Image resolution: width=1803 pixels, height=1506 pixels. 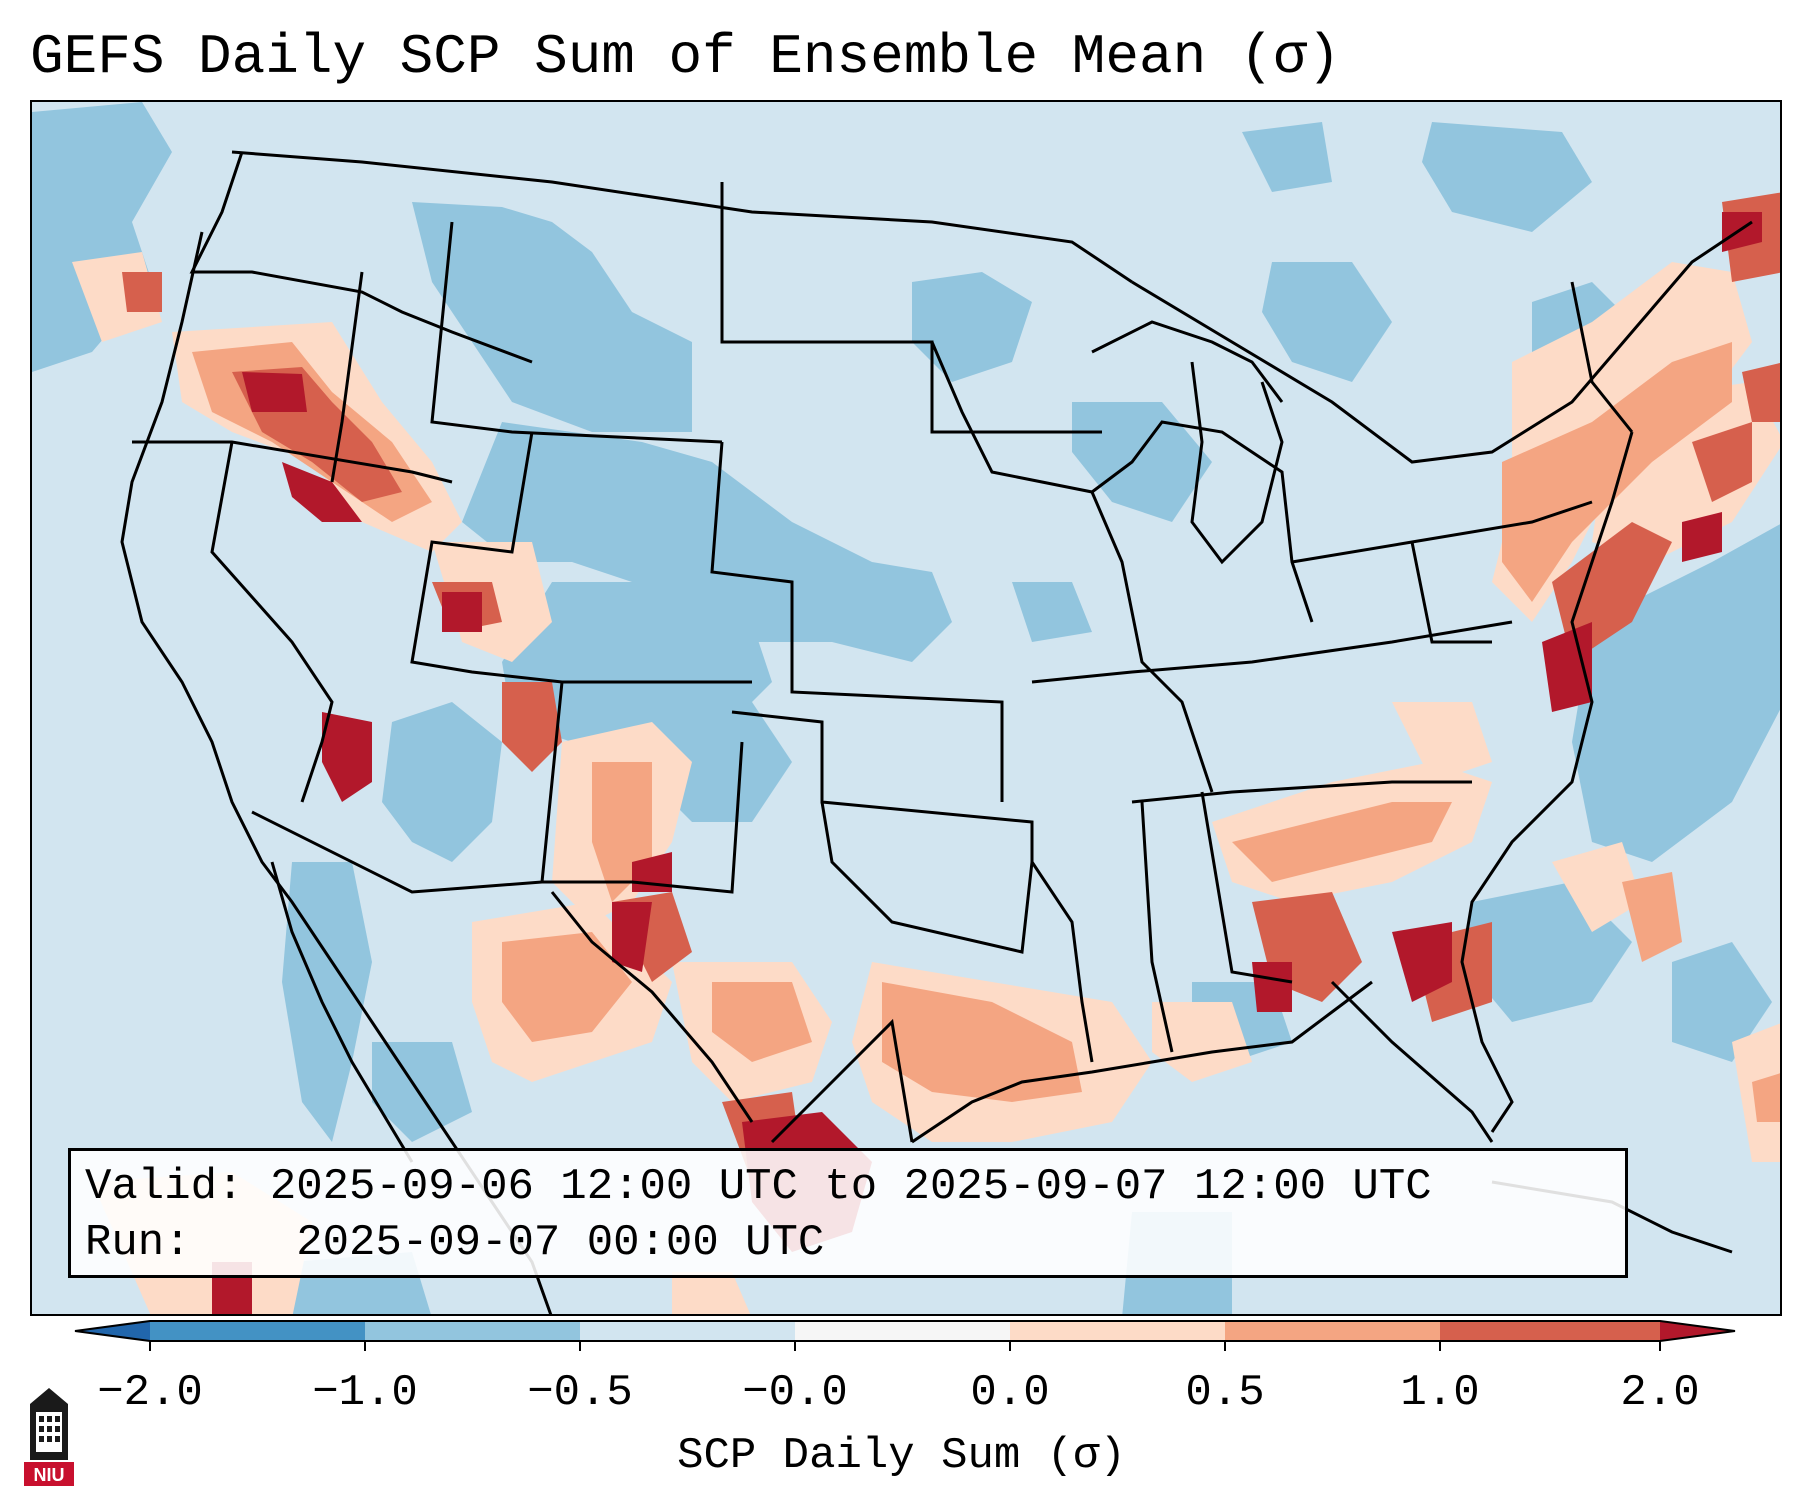 What do you see at coordinates (560, 1243) in the screenshot?
I see `run-value: 2025-09-07 00:00 UTC` at bounding box center [560, 1243].